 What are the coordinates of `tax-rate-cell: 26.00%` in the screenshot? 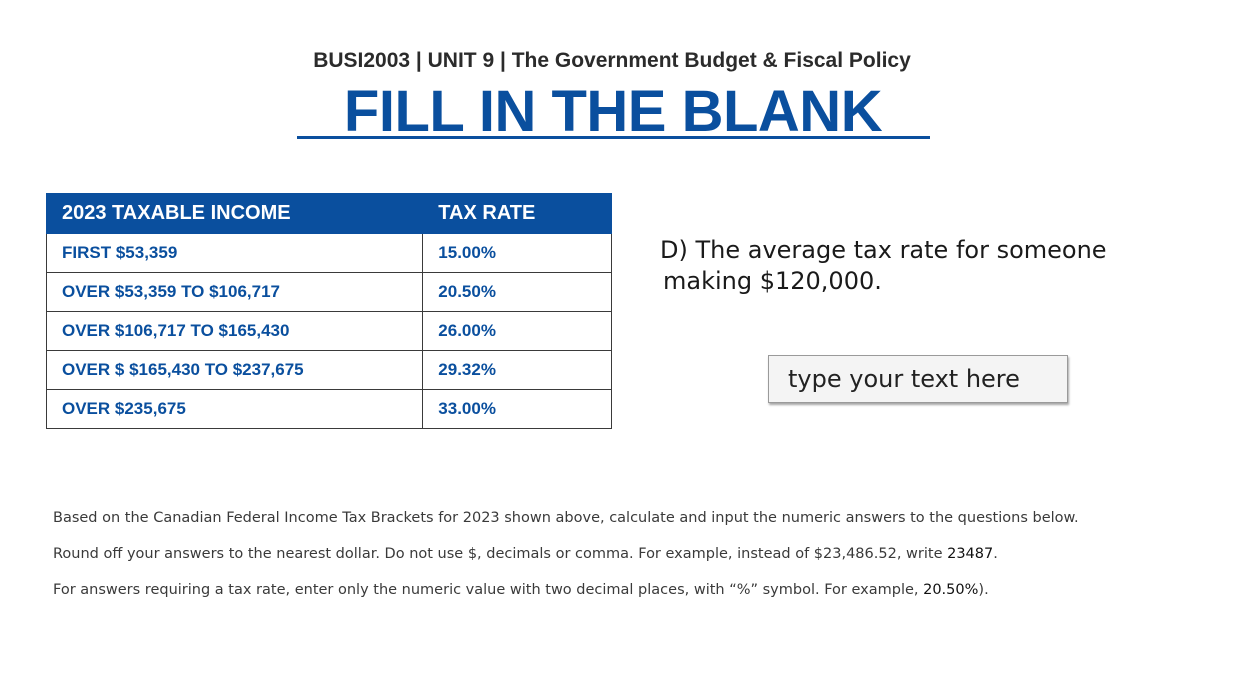 It's located at (517, 331).